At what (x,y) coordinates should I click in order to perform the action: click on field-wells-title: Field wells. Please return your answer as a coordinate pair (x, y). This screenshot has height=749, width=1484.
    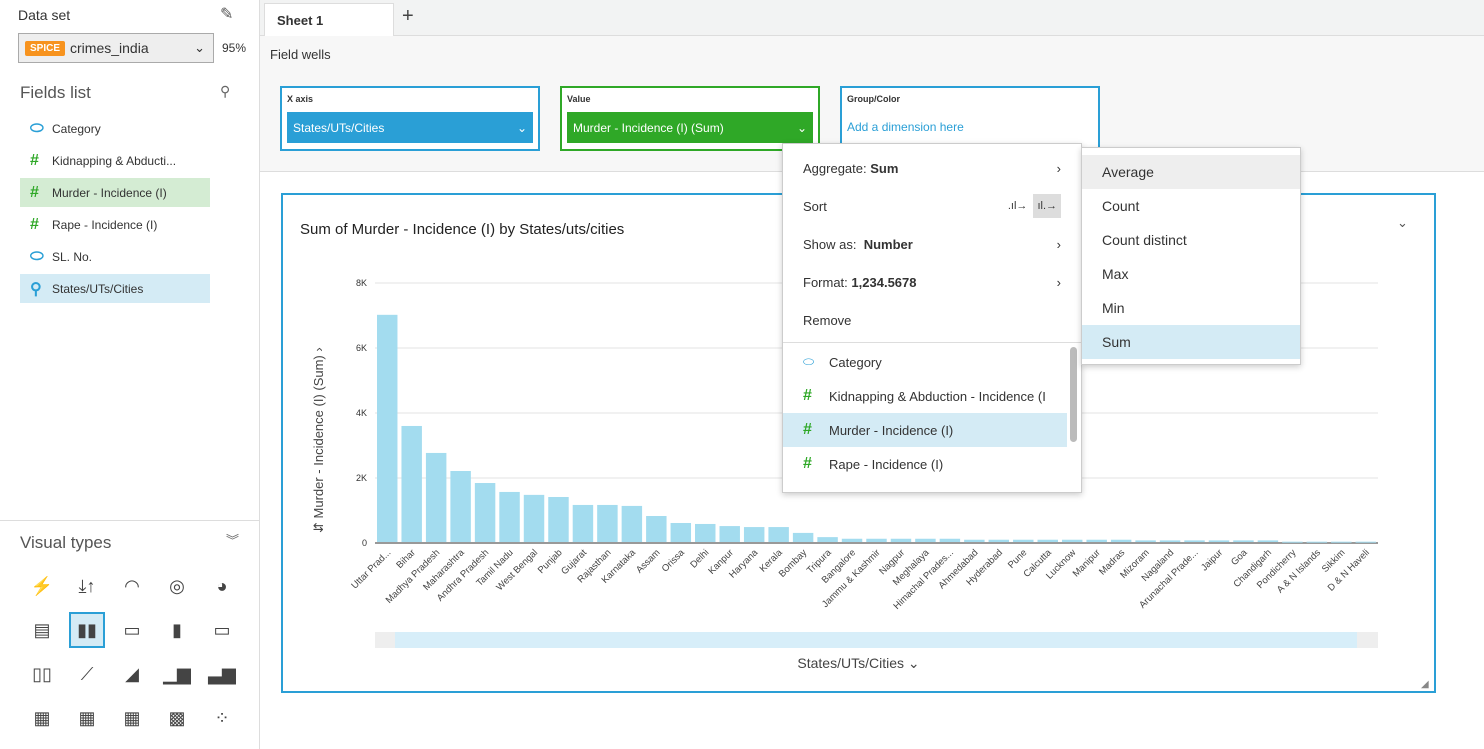
    Looking at the image, I should click on (300, 54).